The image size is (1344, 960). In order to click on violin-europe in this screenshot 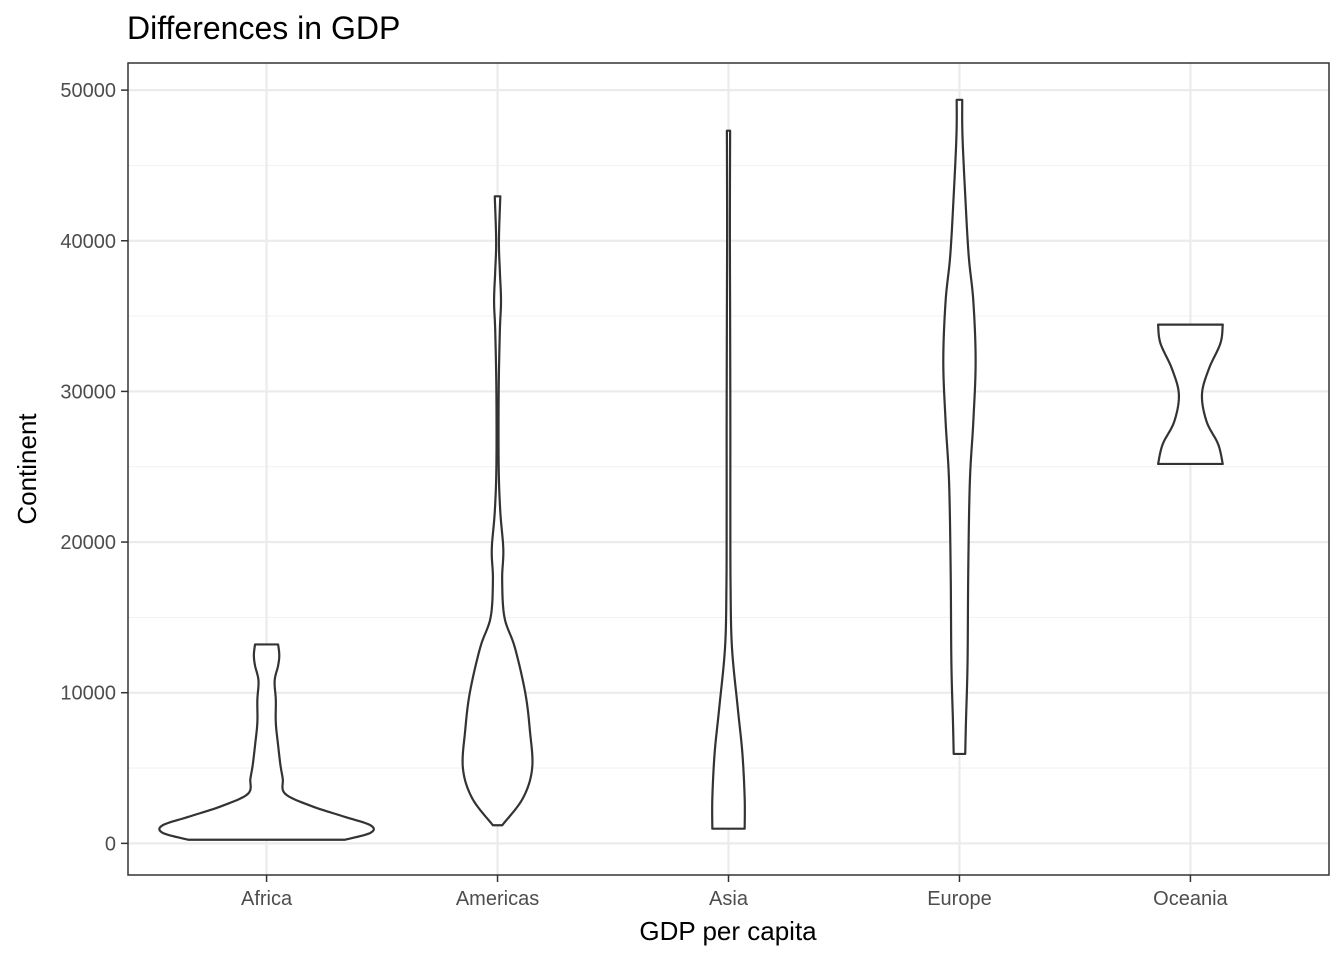, I will do `click(959, 427)`.